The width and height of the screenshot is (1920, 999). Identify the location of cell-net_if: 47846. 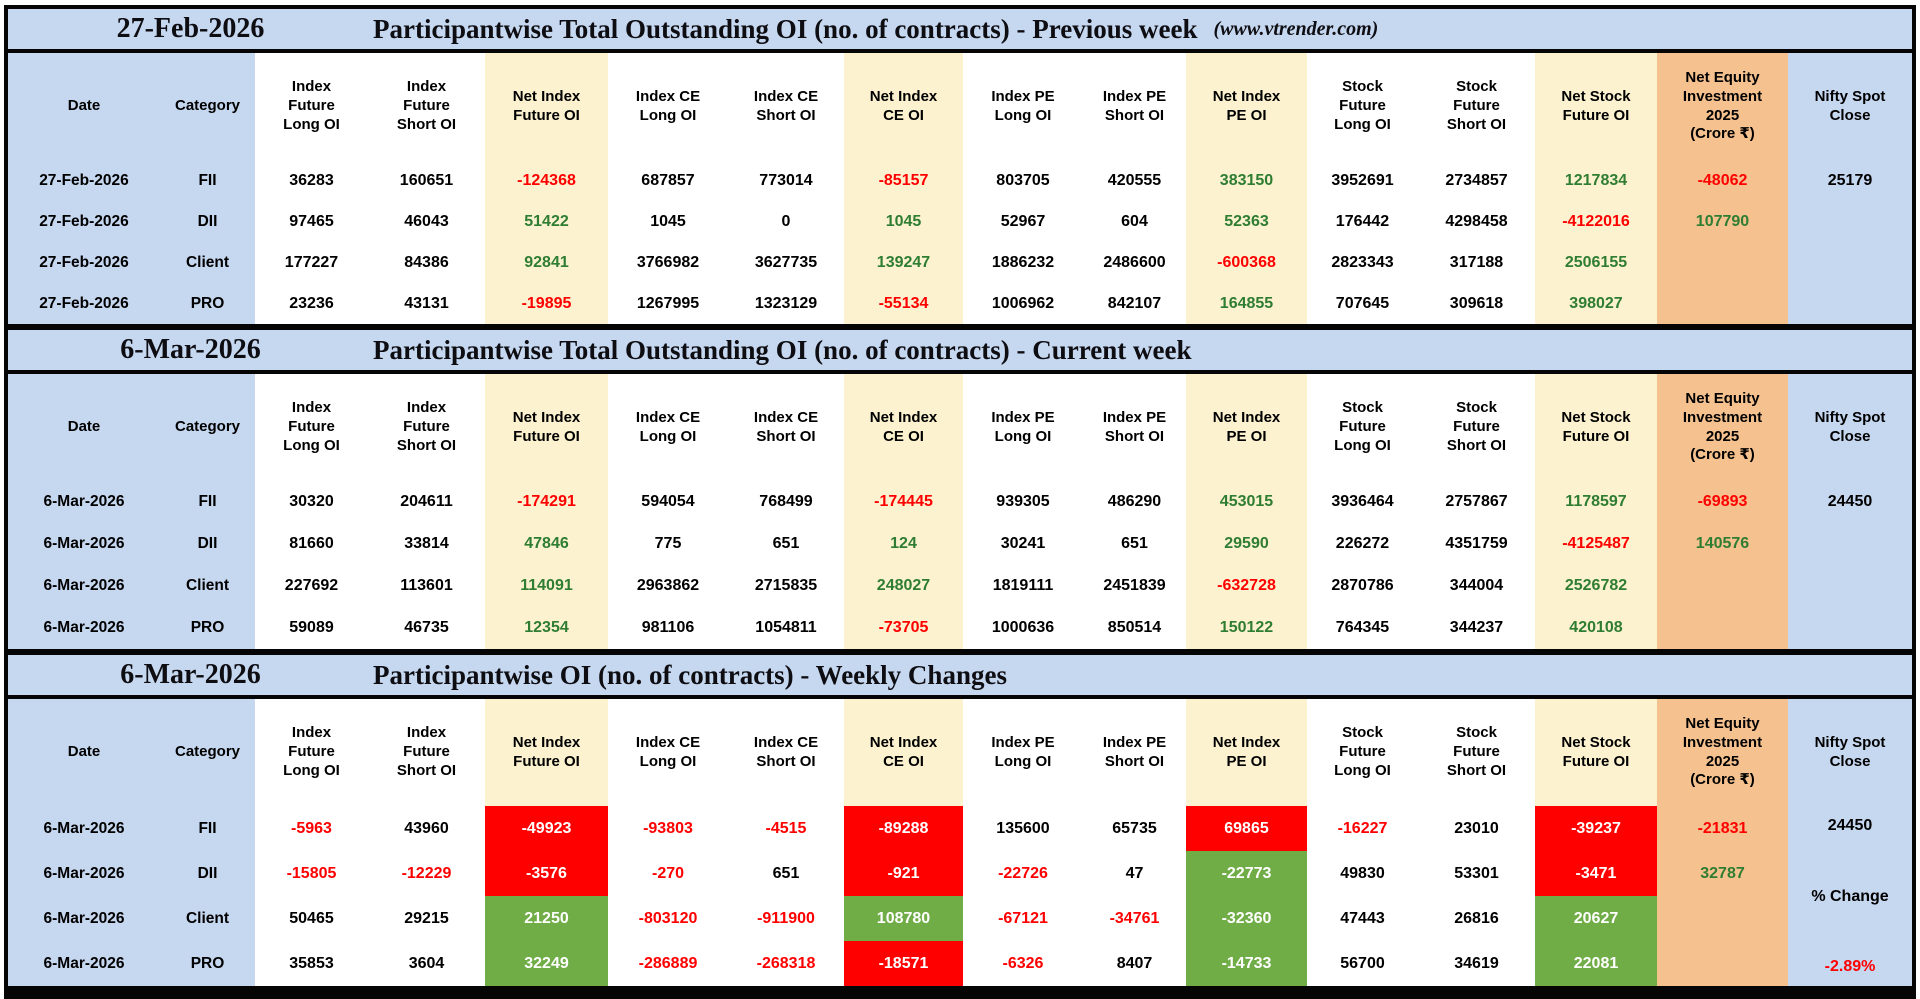
(546, 544).